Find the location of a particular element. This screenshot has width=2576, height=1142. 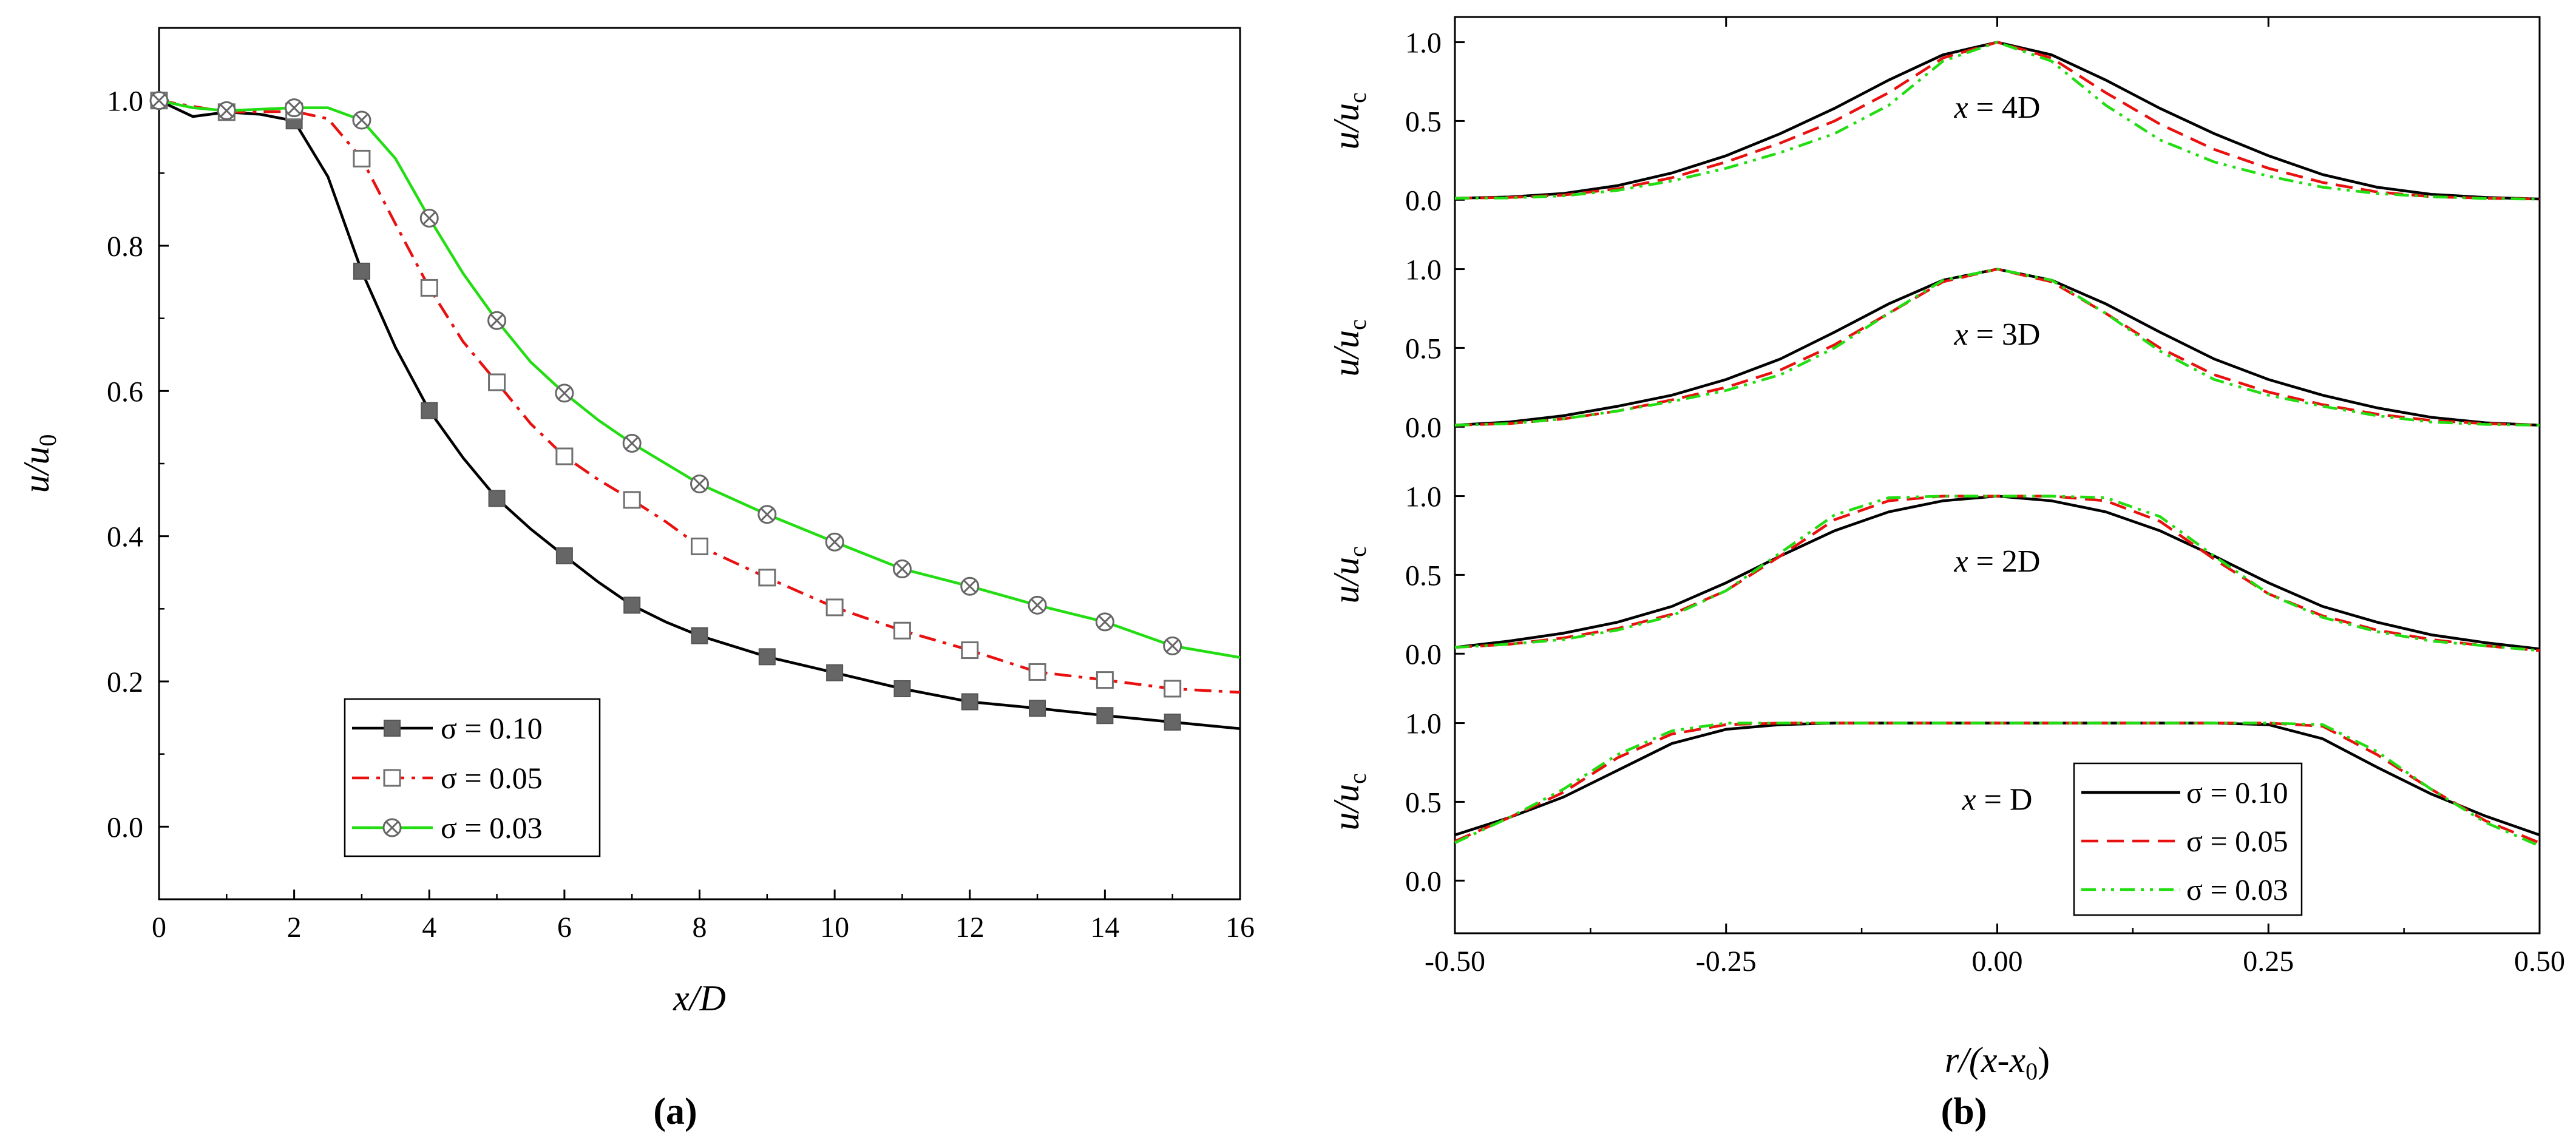

legend-label-b-0: σ = 0.10 is located at coordinates (2237, 792).